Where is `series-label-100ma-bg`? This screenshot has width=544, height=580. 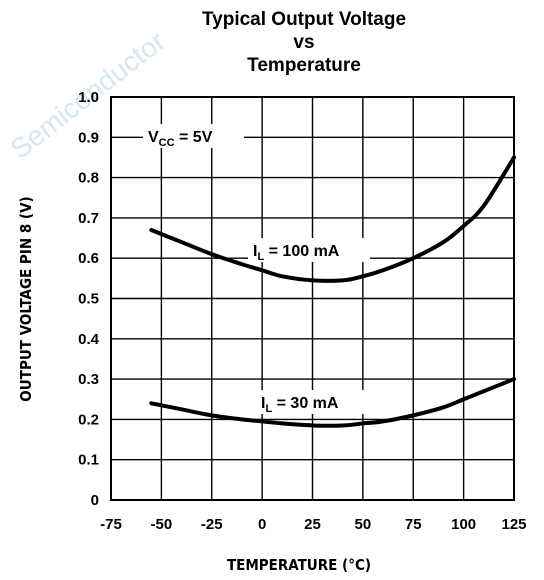 series-label-100ma-bg is located at coordinates (309, 250).